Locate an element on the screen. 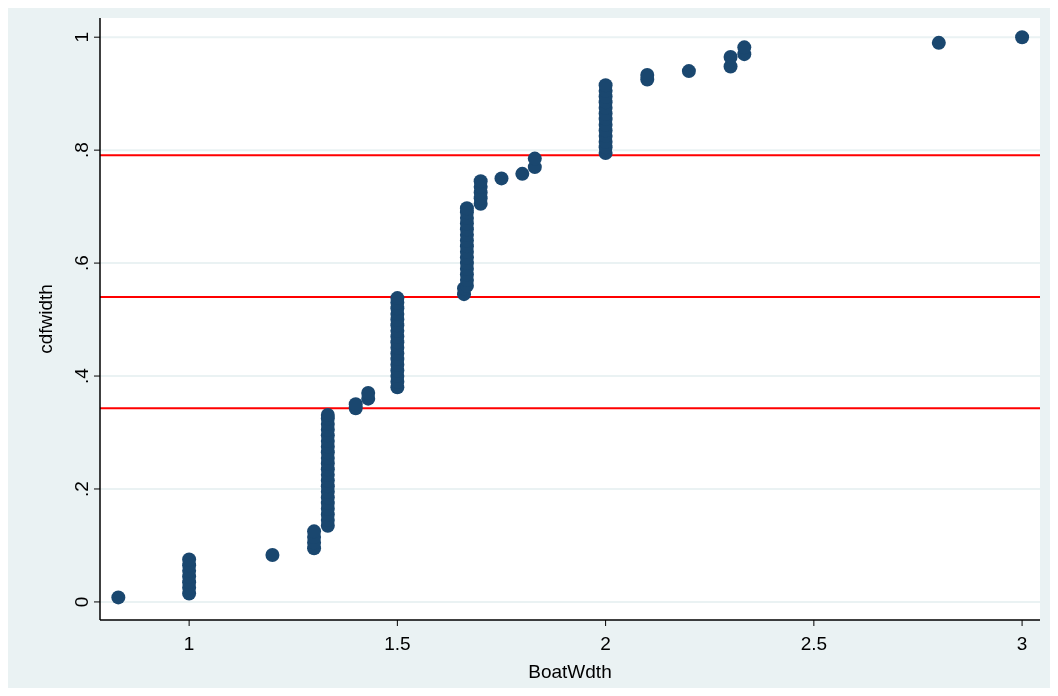 The height and width of the screenshot is (696, 1058). y-axis-title: cdfwidth is located at coordinates (45, 319).